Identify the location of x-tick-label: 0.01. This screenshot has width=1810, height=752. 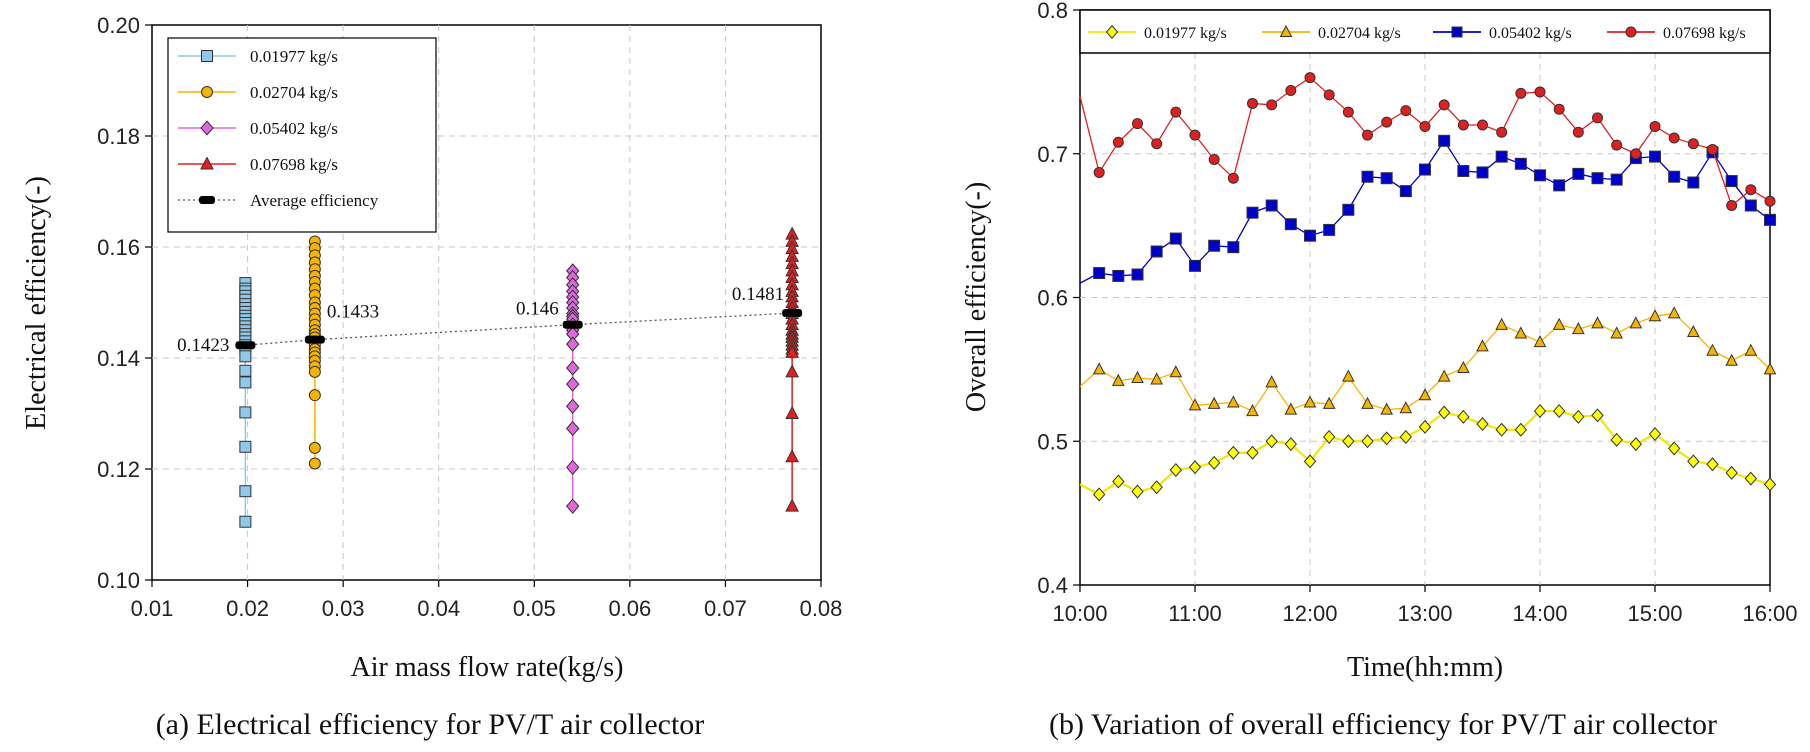
(152, 608).